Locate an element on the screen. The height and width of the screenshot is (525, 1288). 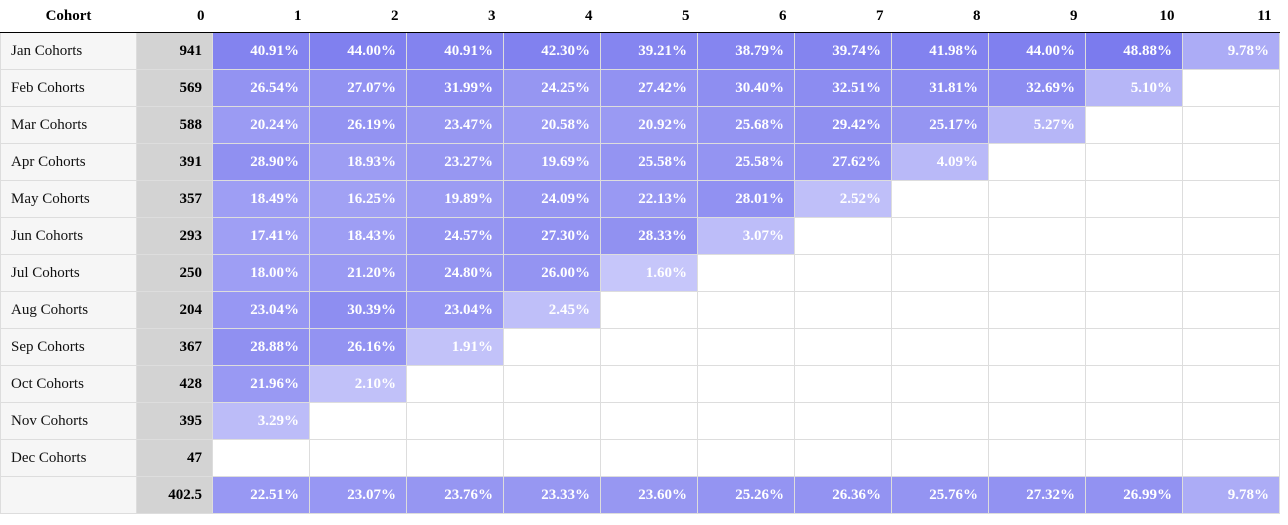
cohort-label: May Cohorts is located at coordinates (68, 199).